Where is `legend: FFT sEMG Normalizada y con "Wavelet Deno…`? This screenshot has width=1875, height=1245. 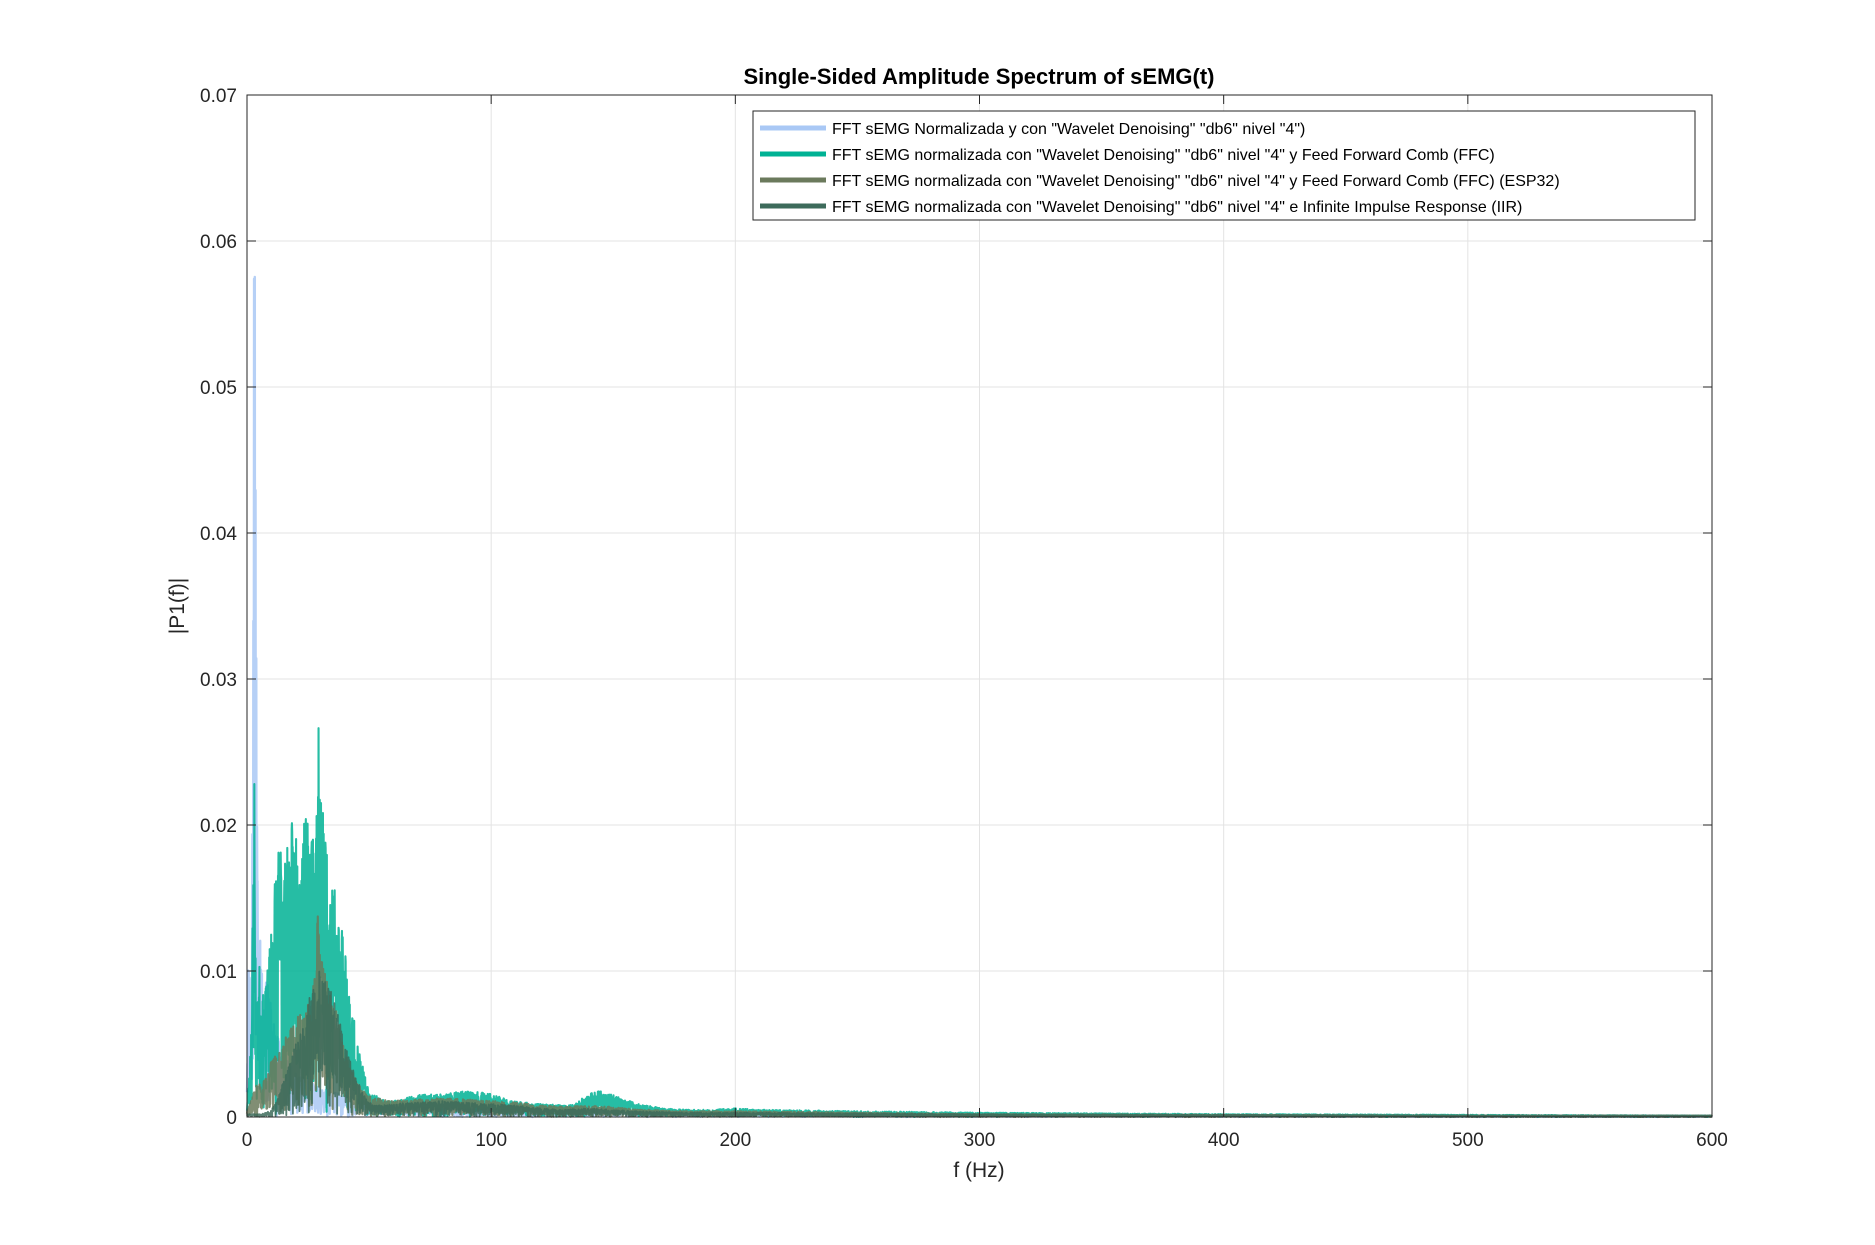 legend: FFT sEMG Normalizada y con "Wavelet Deno… is located at coordinates (1224, 165).